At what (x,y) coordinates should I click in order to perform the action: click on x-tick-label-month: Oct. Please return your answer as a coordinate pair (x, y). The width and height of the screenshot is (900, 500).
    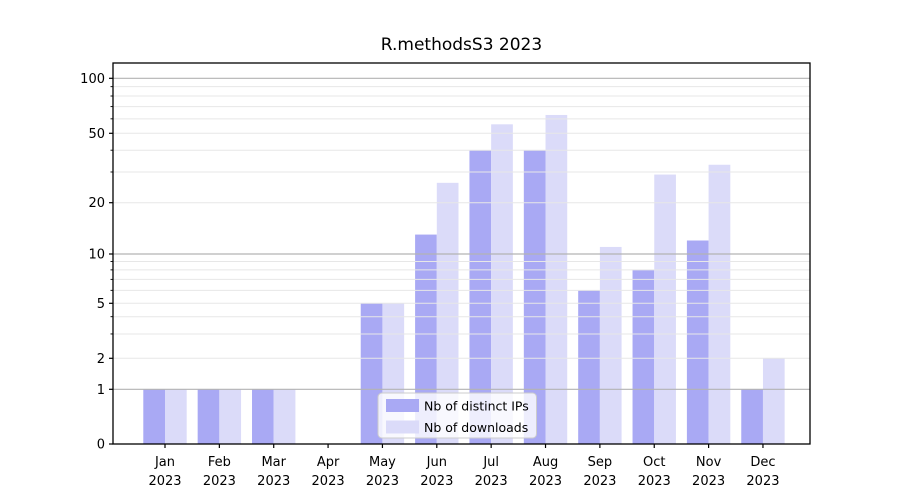
    Looking at the image, I should click on (654, 462).